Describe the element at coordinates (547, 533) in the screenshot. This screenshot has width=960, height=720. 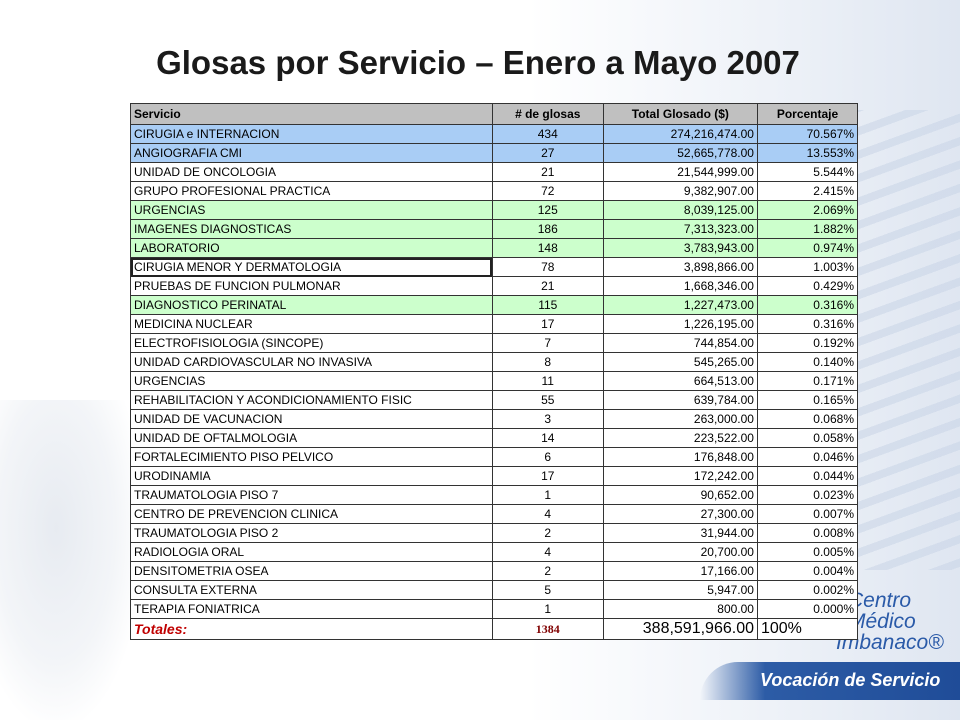
I see `table-cell: 2` at that location.